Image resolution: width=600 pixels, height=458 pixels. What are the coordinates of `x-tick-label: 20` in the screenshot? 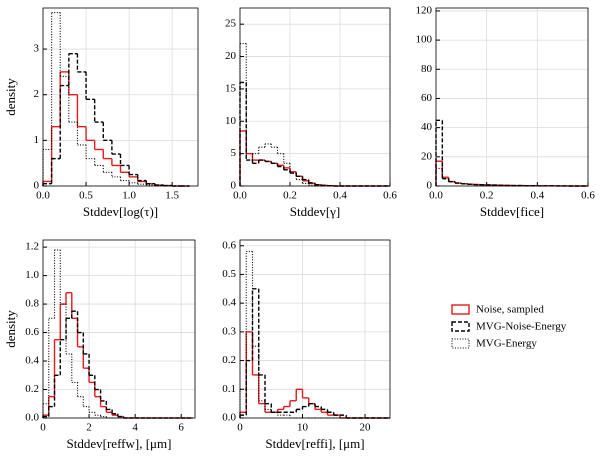 It's located at (366, 428).